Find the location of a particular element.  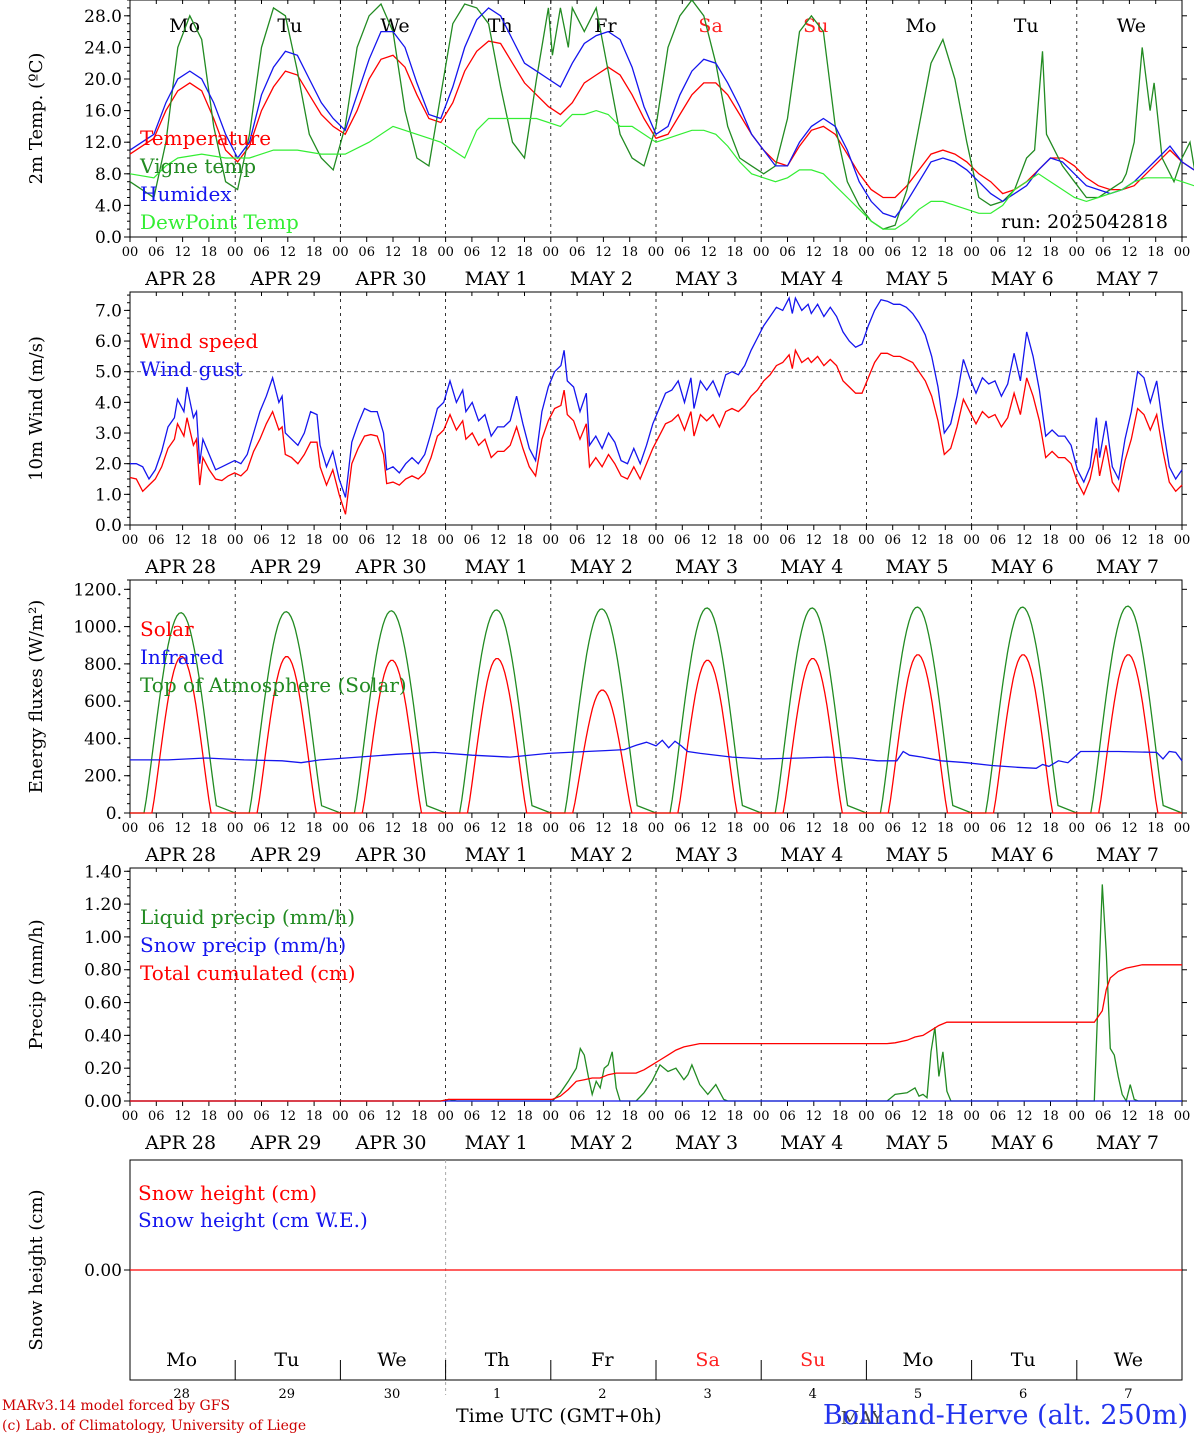

y-tick-label: 2.0 is located at coordinates (108, 465).